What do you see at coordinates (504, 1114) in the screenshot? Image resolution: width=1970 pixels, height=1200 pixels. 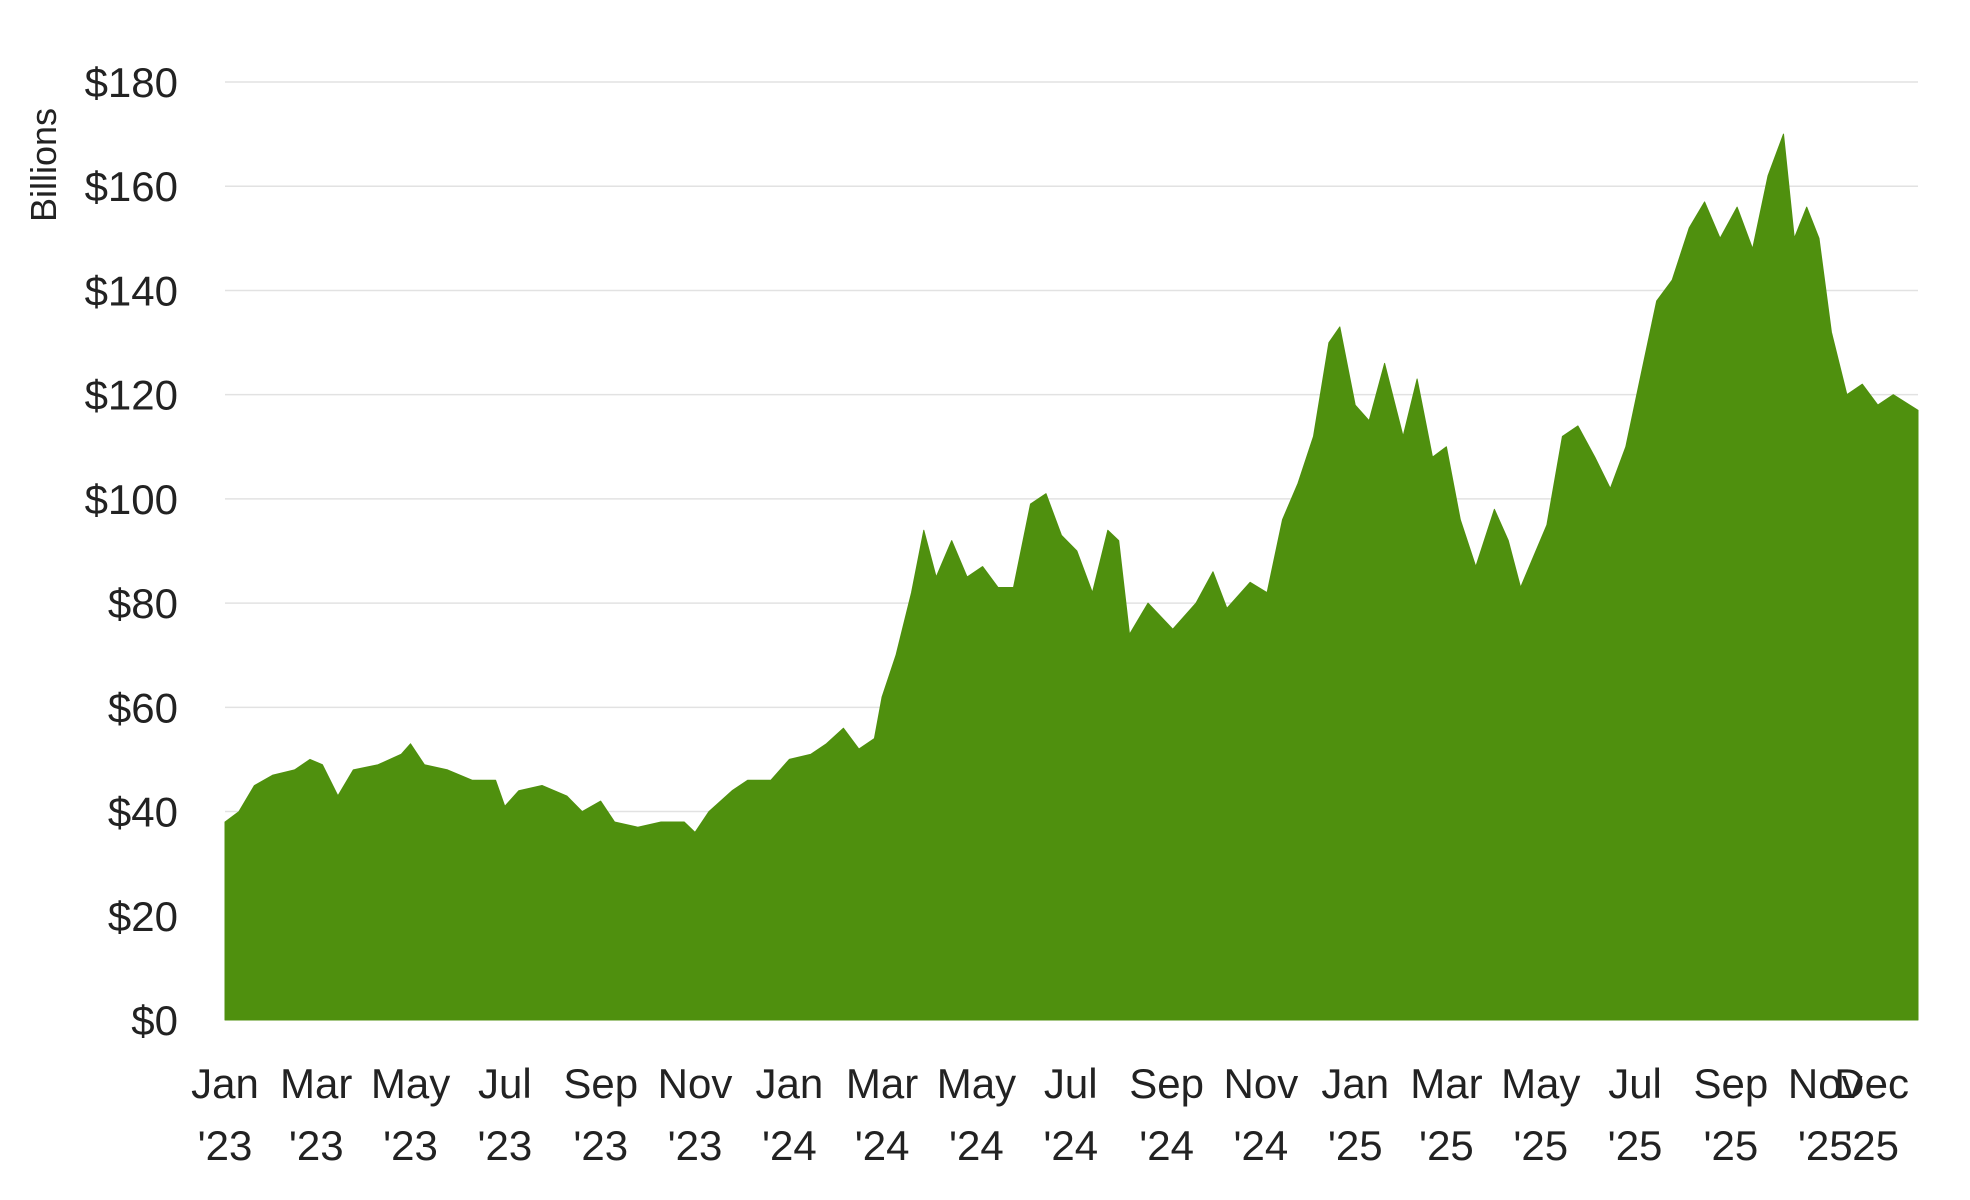 I see `x-tick-label: Jul '23` at bounding box center [504, 1114].